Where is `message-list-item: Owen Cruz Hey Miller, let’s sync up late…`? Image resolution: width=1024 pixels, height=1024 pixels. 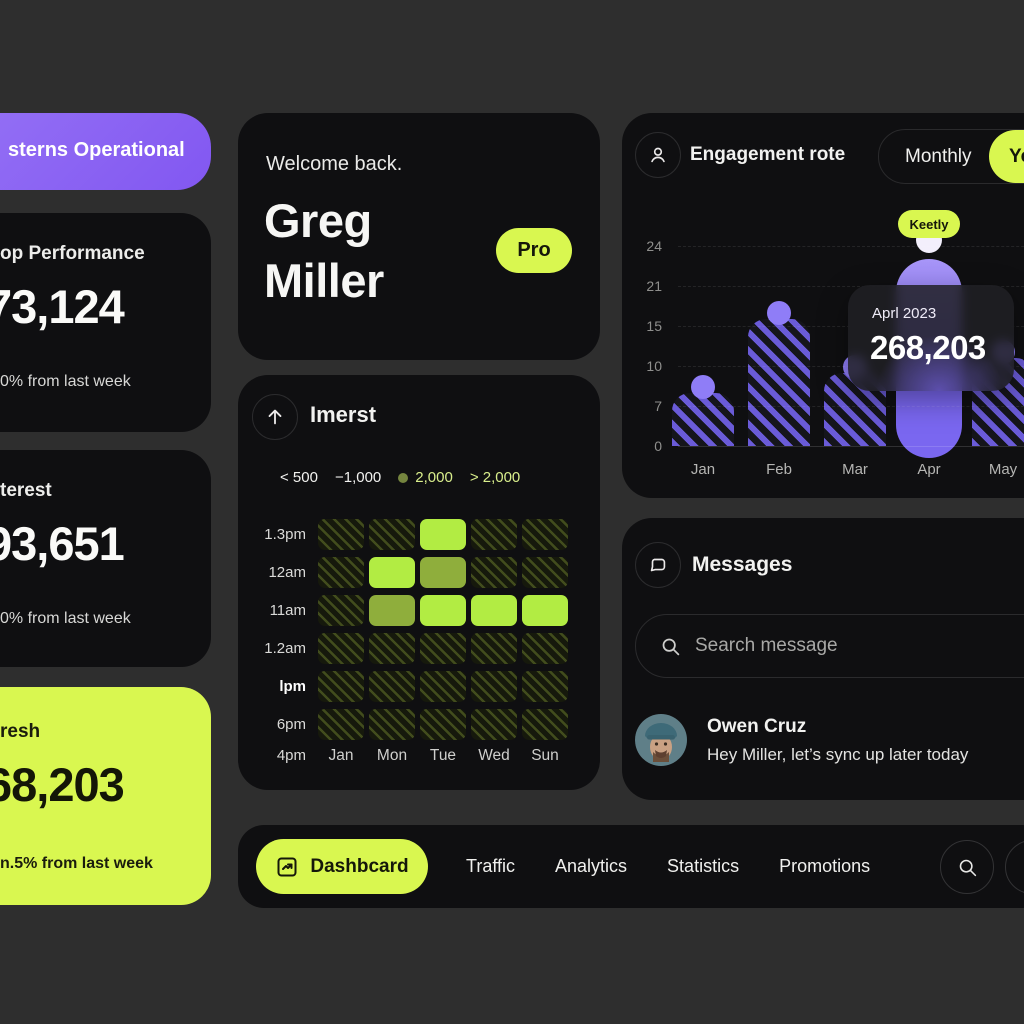 message-list-item: Owen Cruz Hey Miller, let’s sync up late… is located at coordinates (801, 740).